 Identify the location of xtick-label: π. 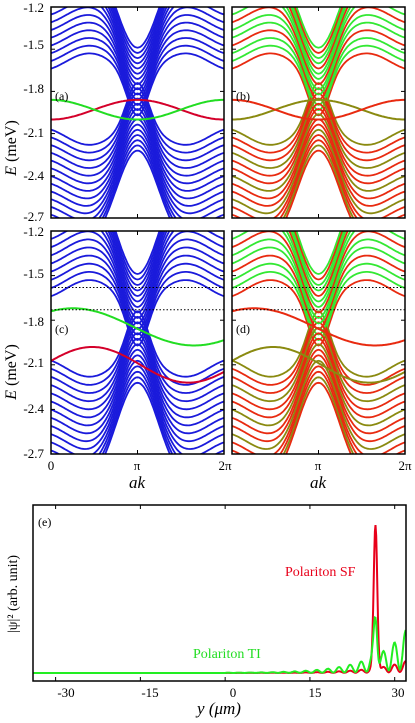
(318, 465).